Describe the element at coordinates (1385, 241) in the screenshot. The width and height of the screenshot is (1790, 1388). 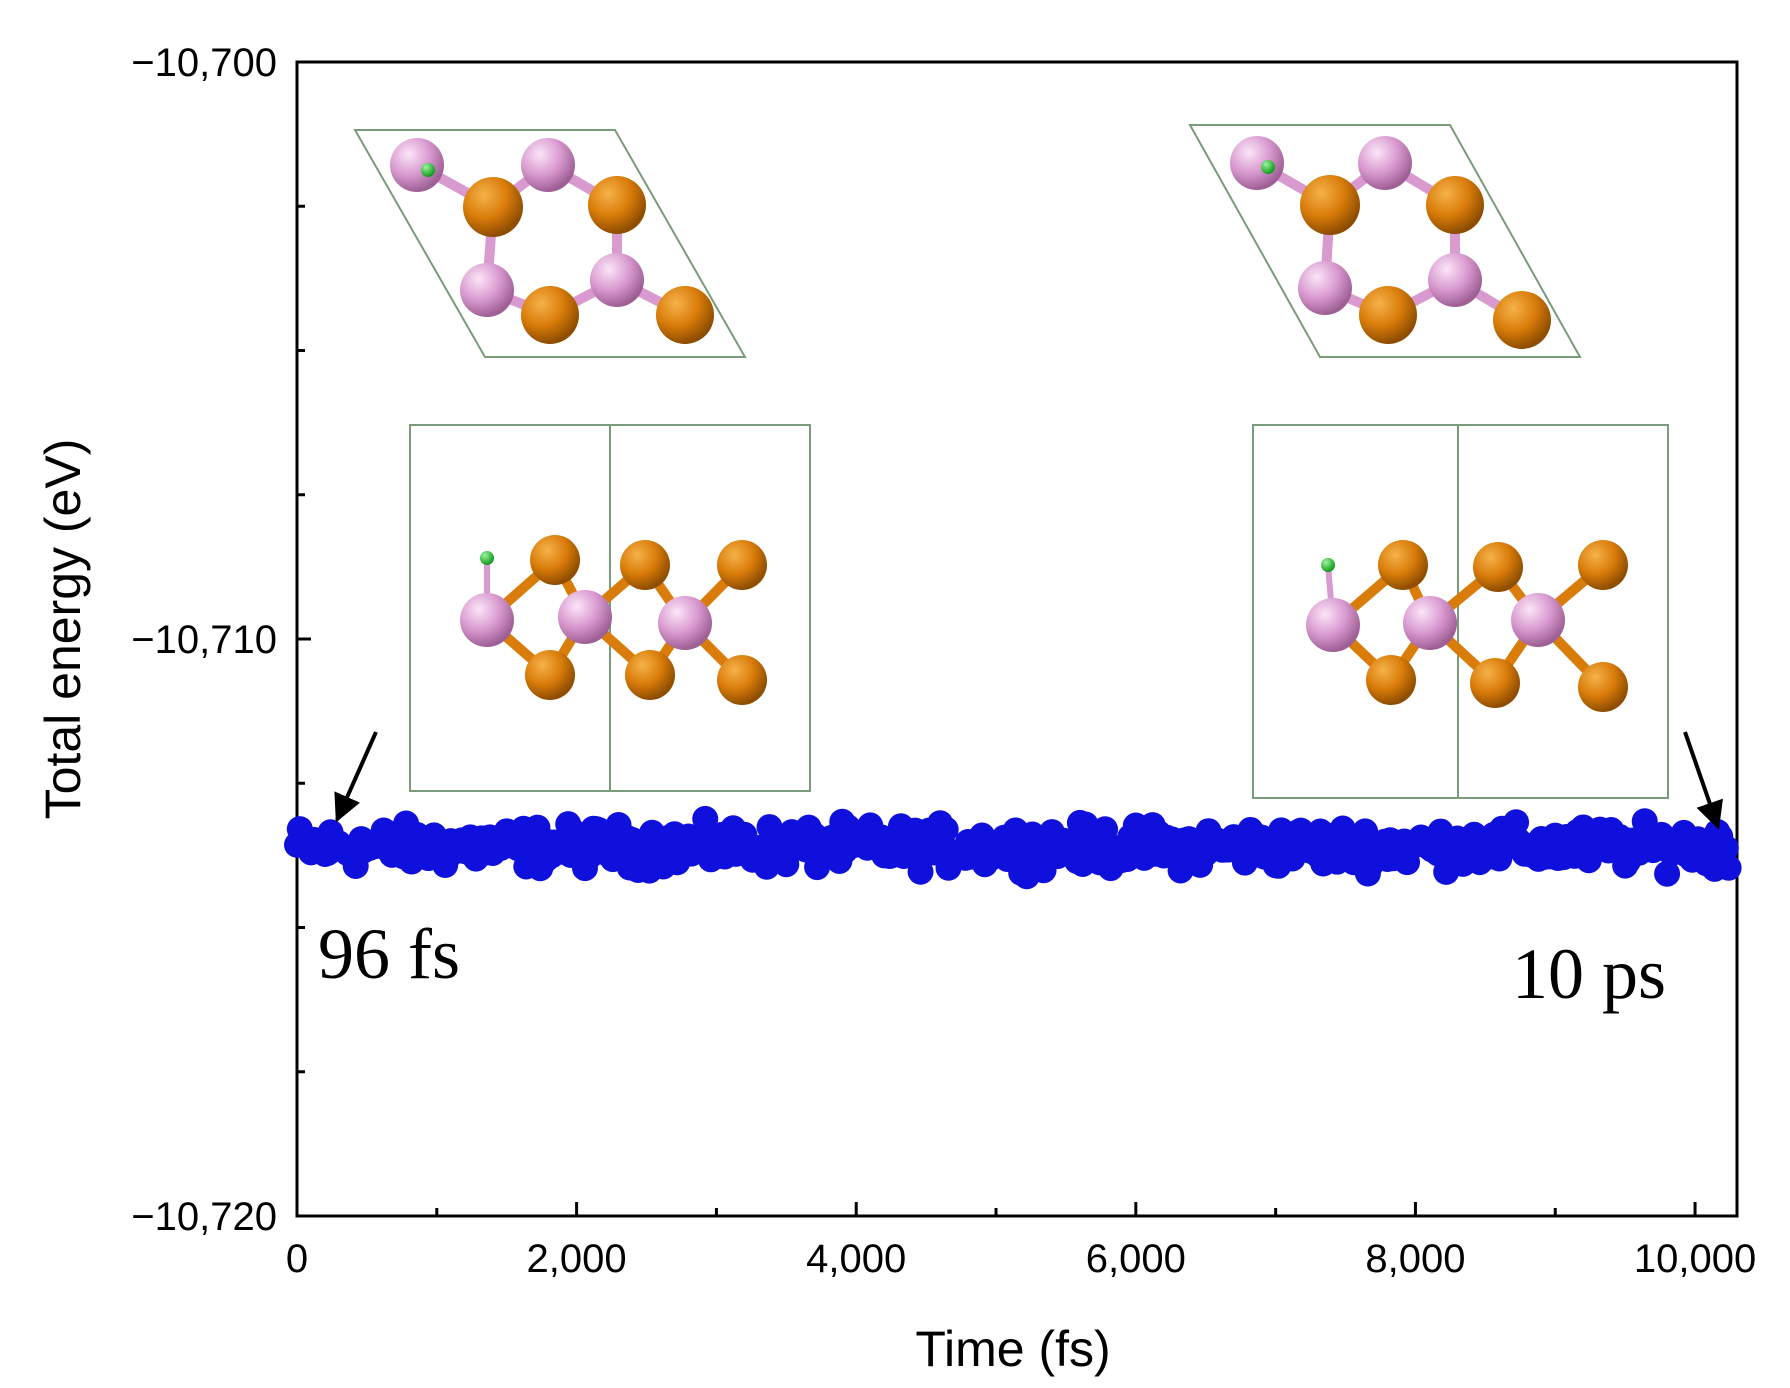
I see `inset-top-view-10ps` at that location.